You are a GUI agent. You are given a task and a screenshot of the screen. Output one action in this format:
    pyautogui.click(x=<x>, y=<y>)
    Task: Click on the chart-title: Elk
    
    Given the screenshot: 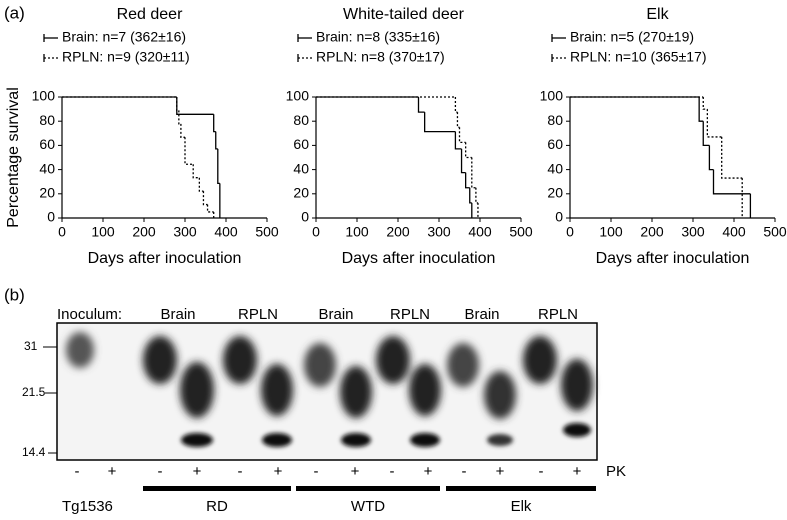 What is the action you would take?
    pyautogui.click(x=657, y=14)
    